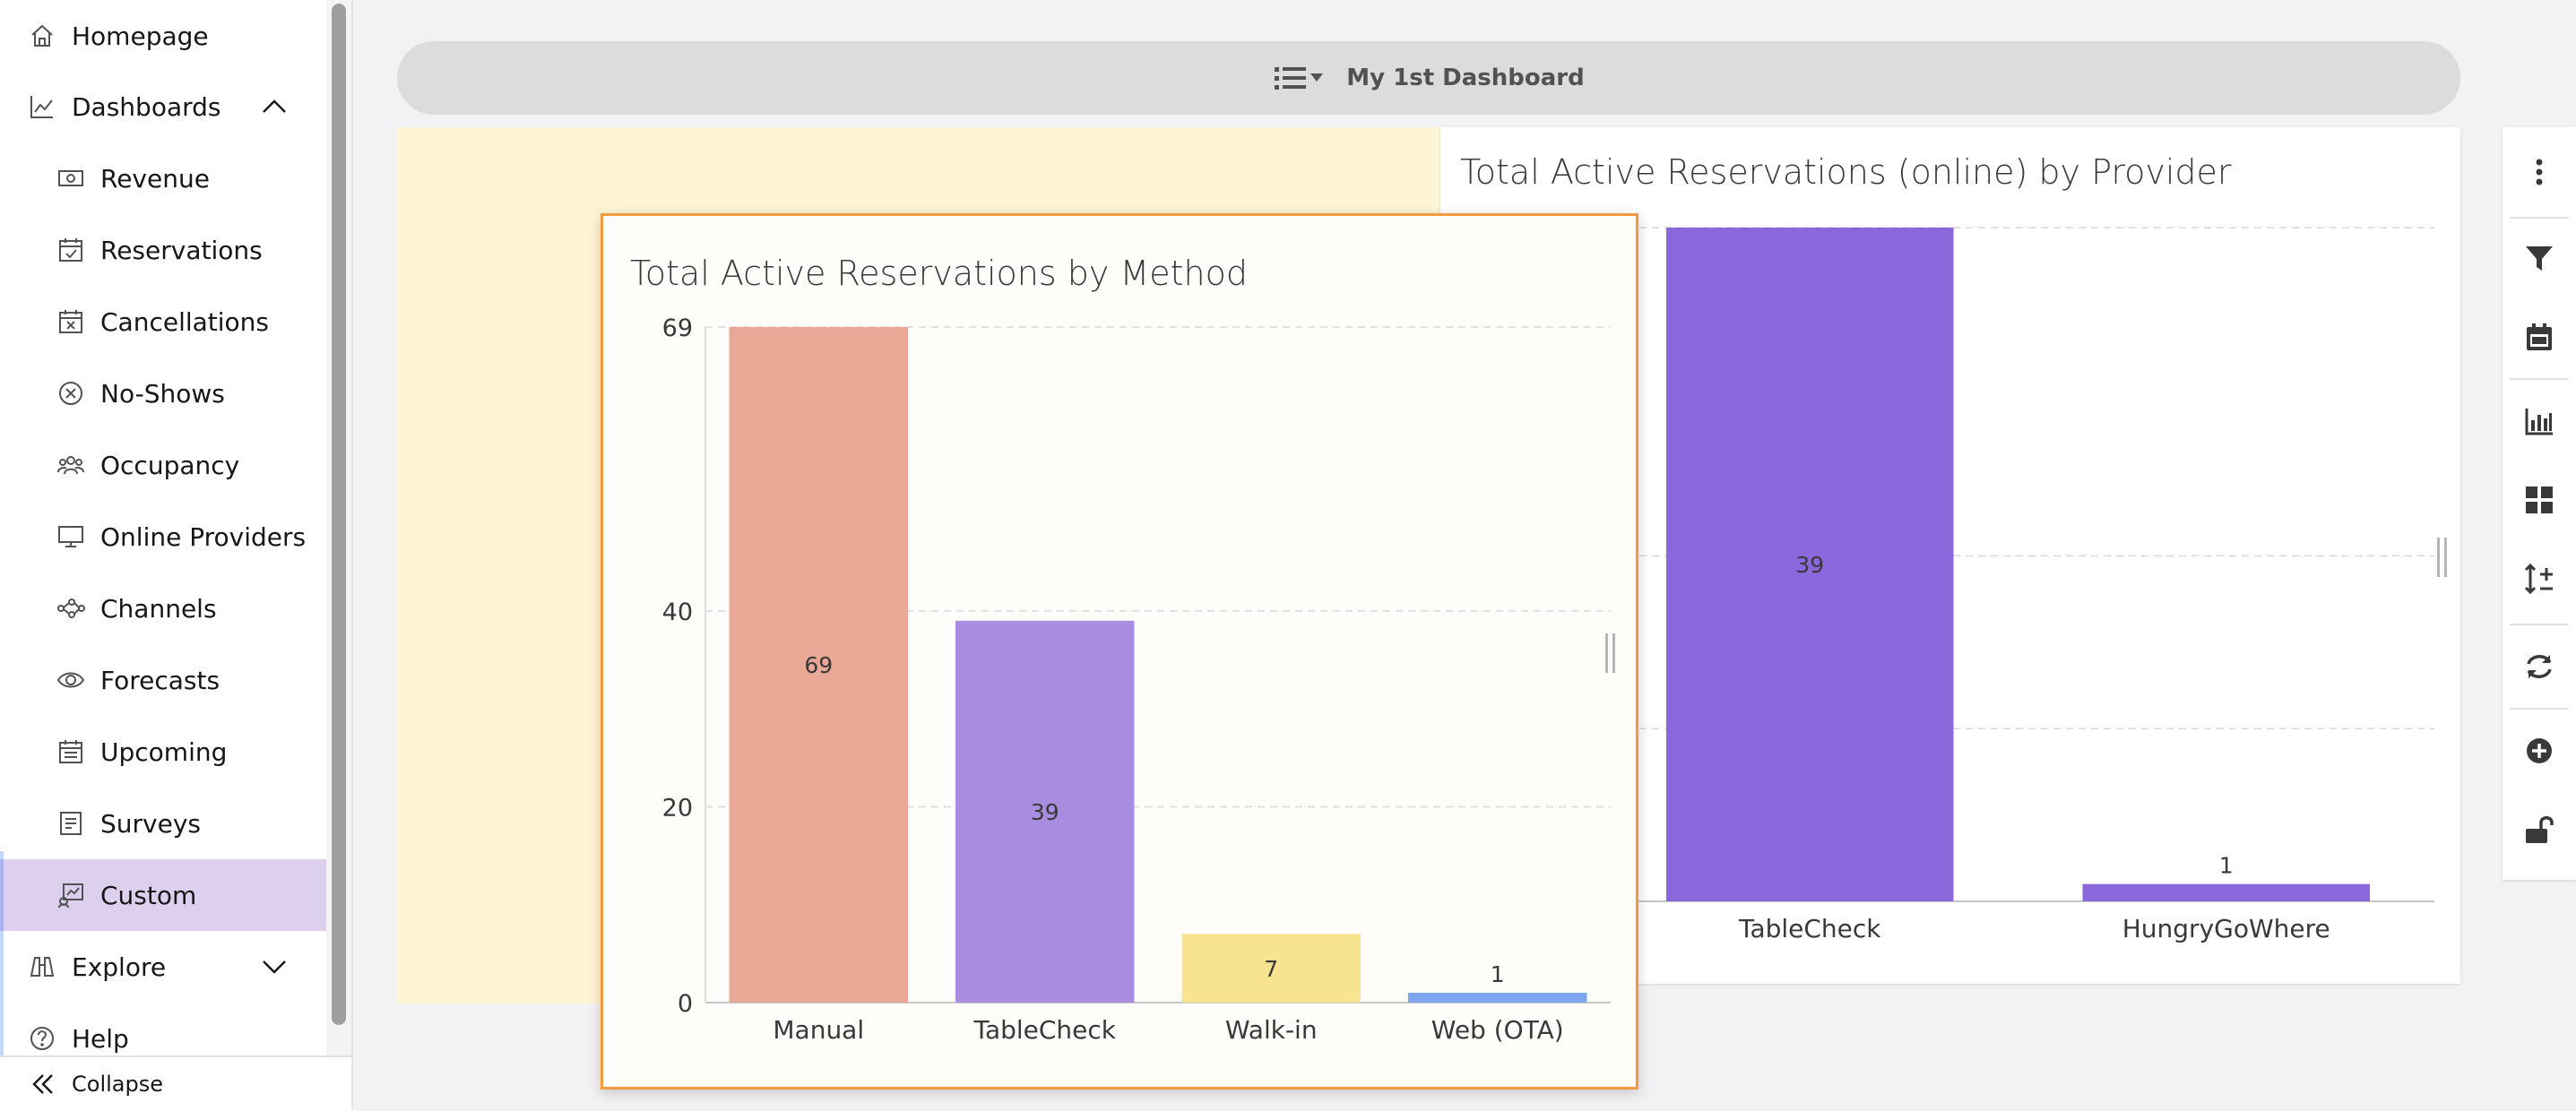 The image size is (2576, 1111). I want to click on sidebar-item-explore: Explore, so click(163, 967).